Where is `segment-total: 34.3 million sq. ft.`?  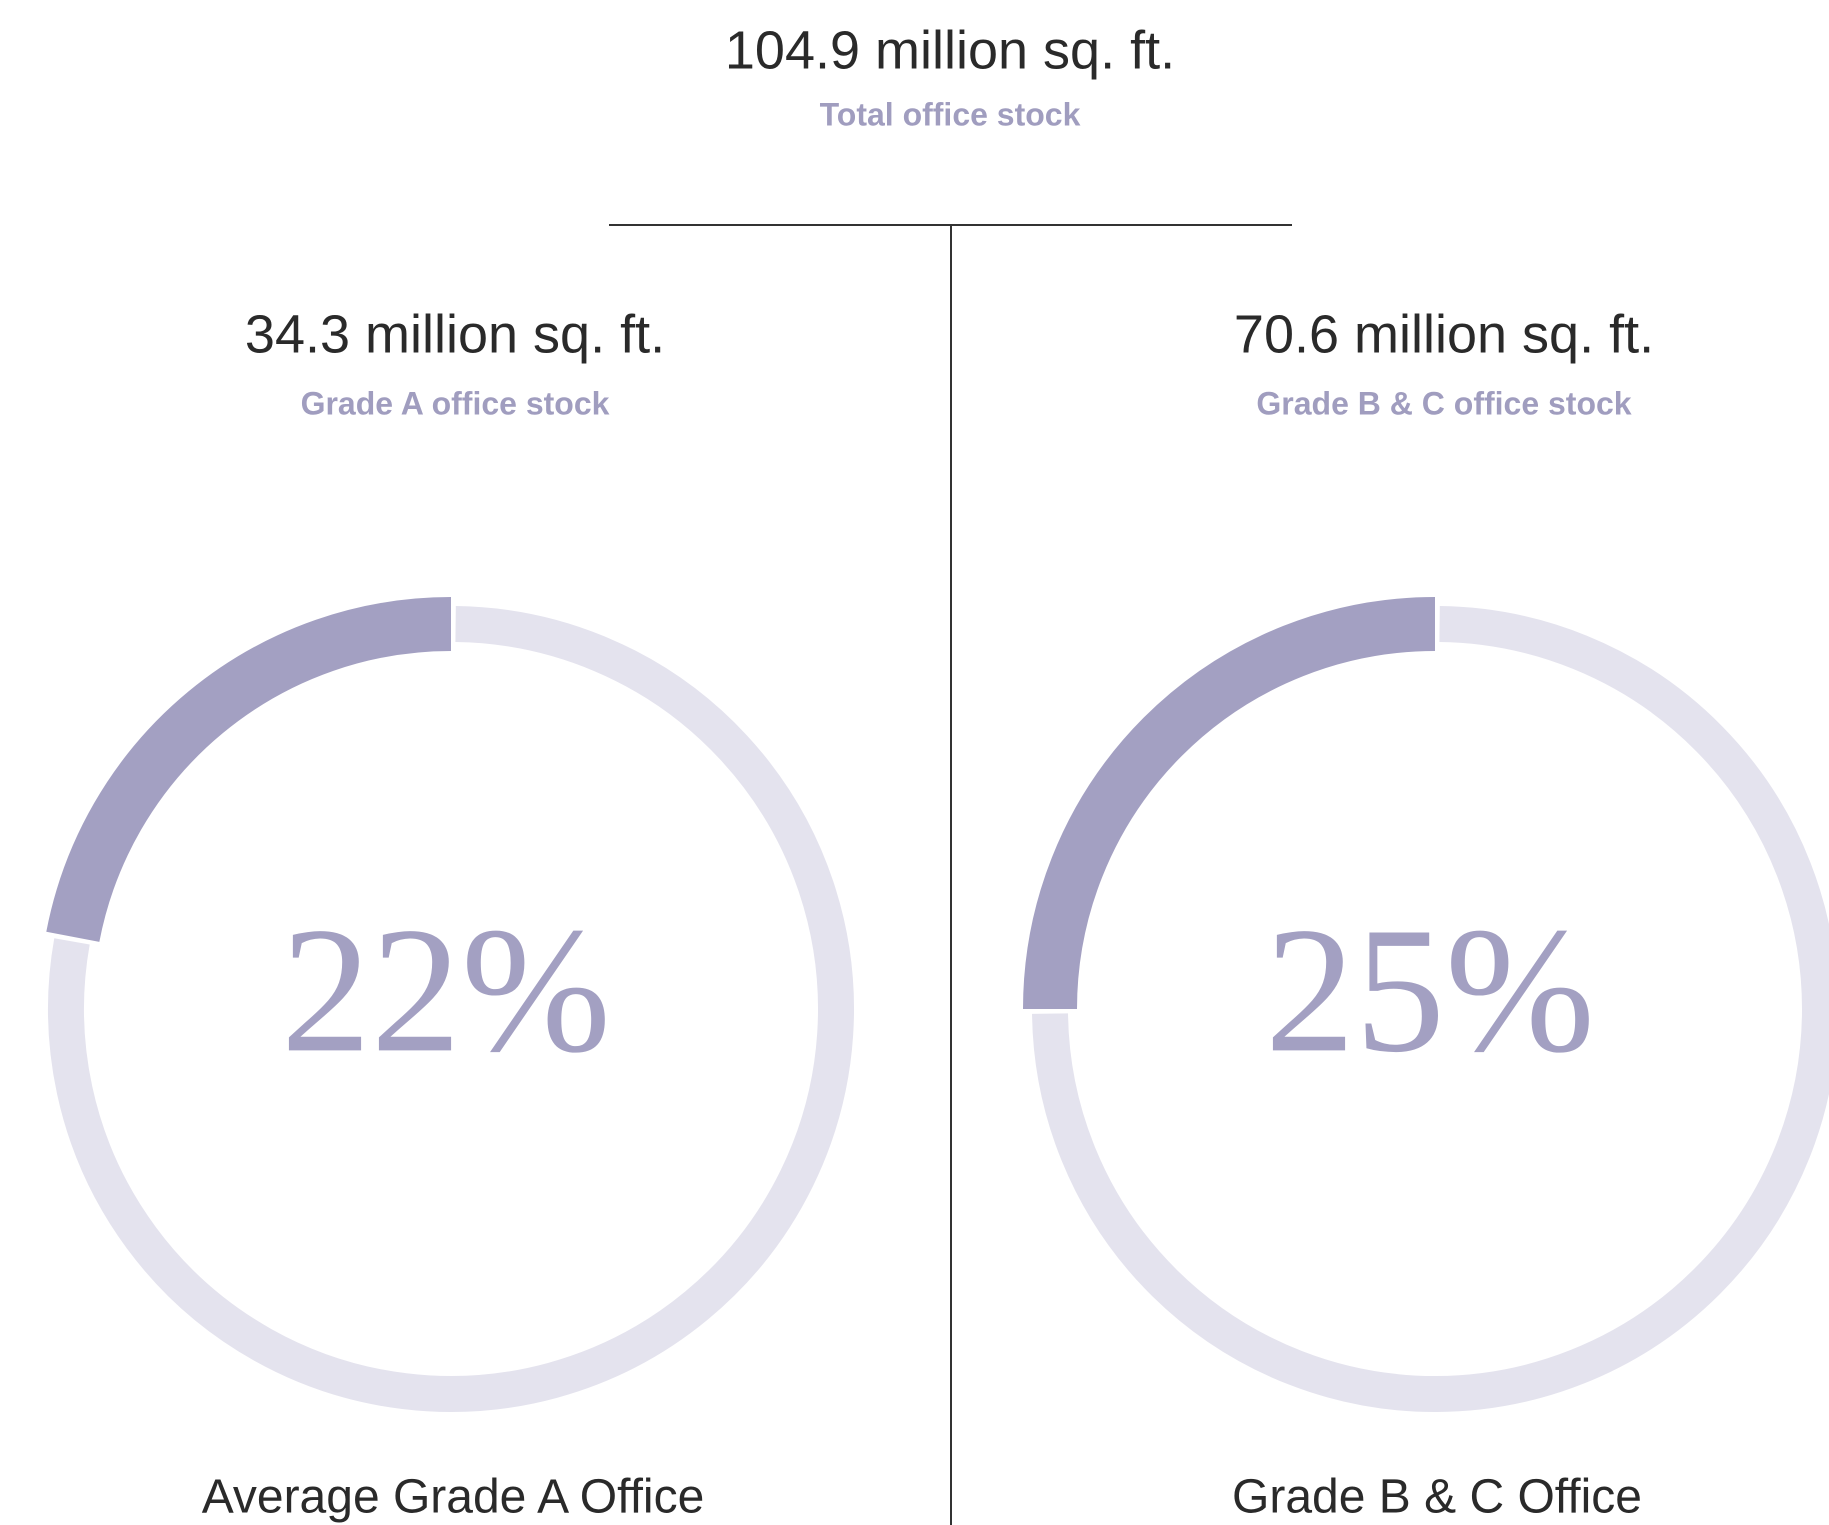 segment-total: 34.3 million sq. ft. is located at coordinates (455, 334).